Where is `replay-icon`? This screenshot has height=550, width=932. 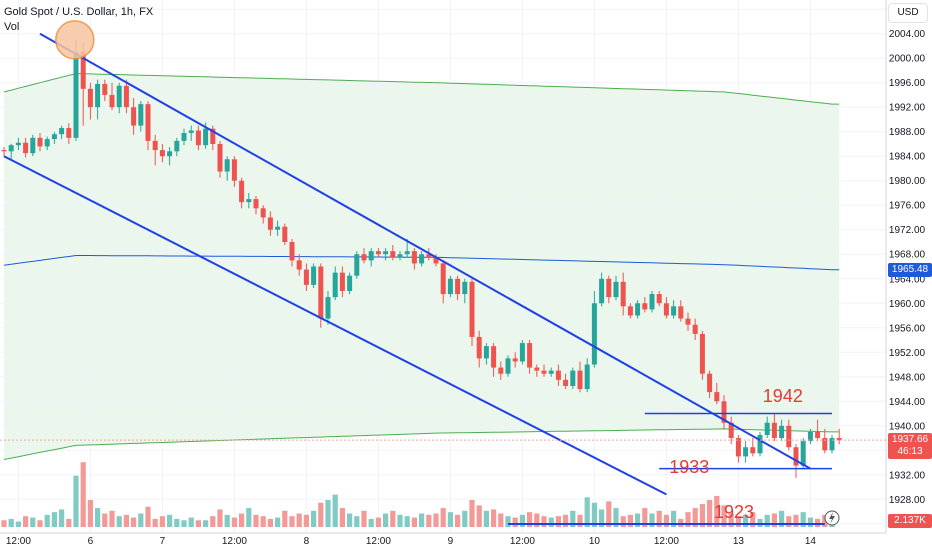 replay-icon is located at coordinates (832, 518).